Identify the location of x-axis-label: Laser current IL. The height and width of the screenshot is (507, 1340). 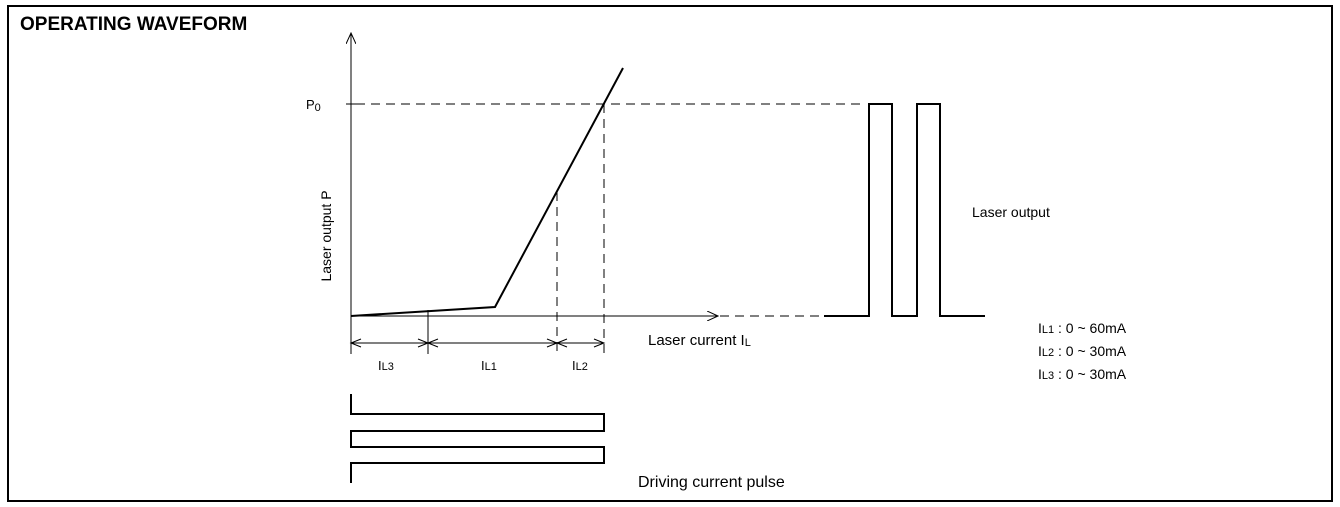
(699, 340).